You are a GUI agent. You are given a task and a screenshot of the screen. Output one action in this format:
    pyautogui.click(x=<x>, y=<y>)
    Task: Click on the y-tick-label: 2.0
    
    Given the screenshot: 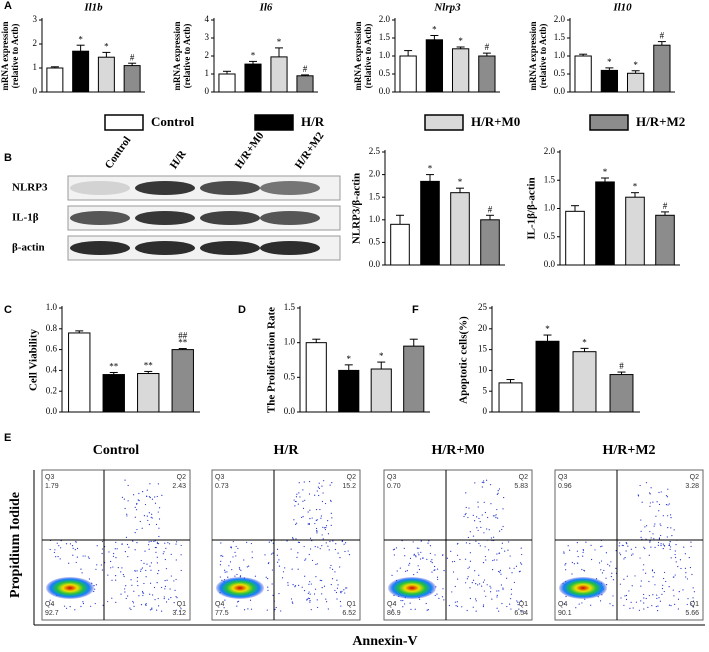 What is the action you would take?
    pyautogui.click(x=375, y=174)
    